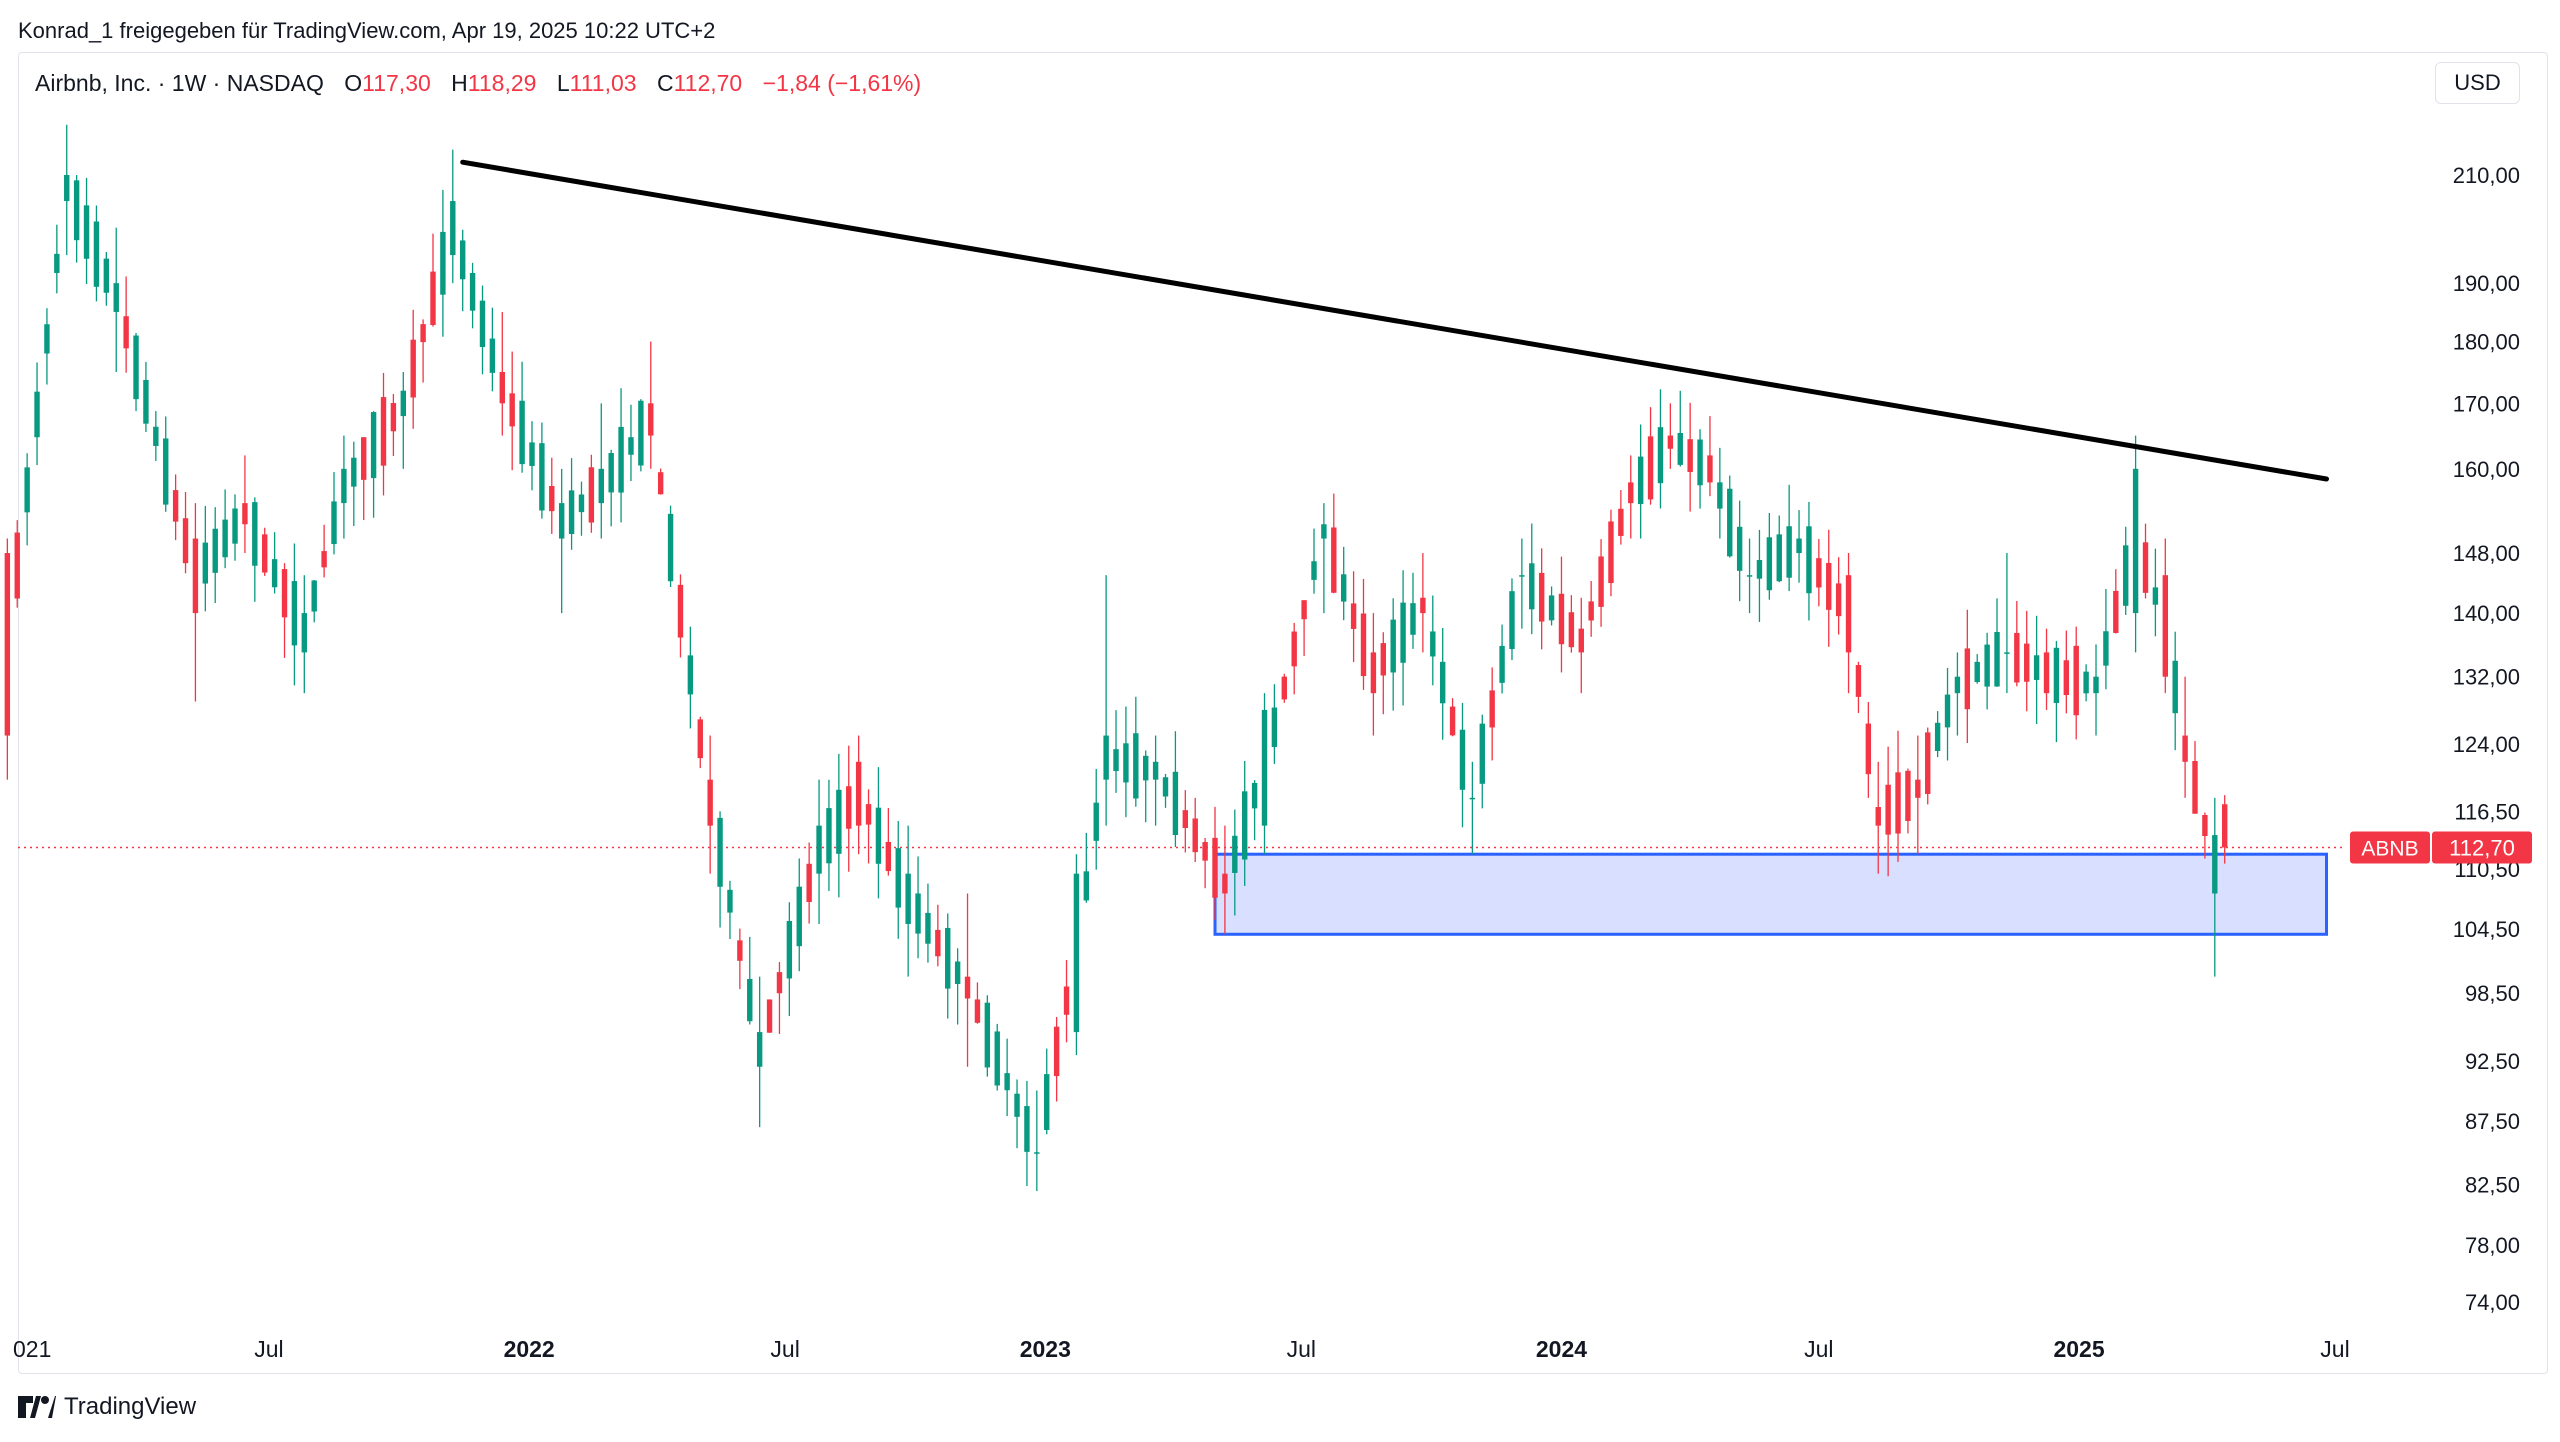 The width and height of the screenshot is (2560, 1442). What do you see at coordinates (2390, 847) in the screenshot?
I see `symbol-price-tag: ABNB` at bounding box center [2390, 847].